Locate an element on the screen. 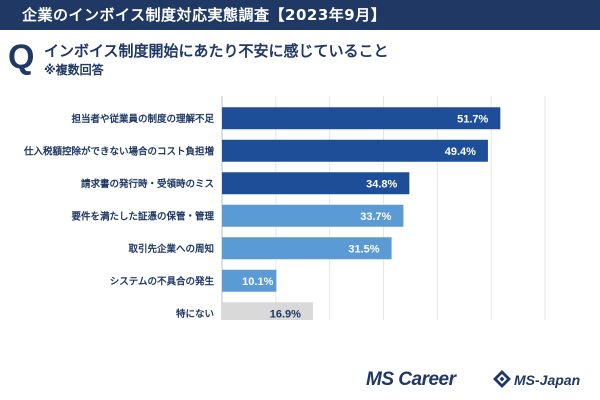 The image size is (600, 400). category-label: 特にない is located at coordinates (195, 314).